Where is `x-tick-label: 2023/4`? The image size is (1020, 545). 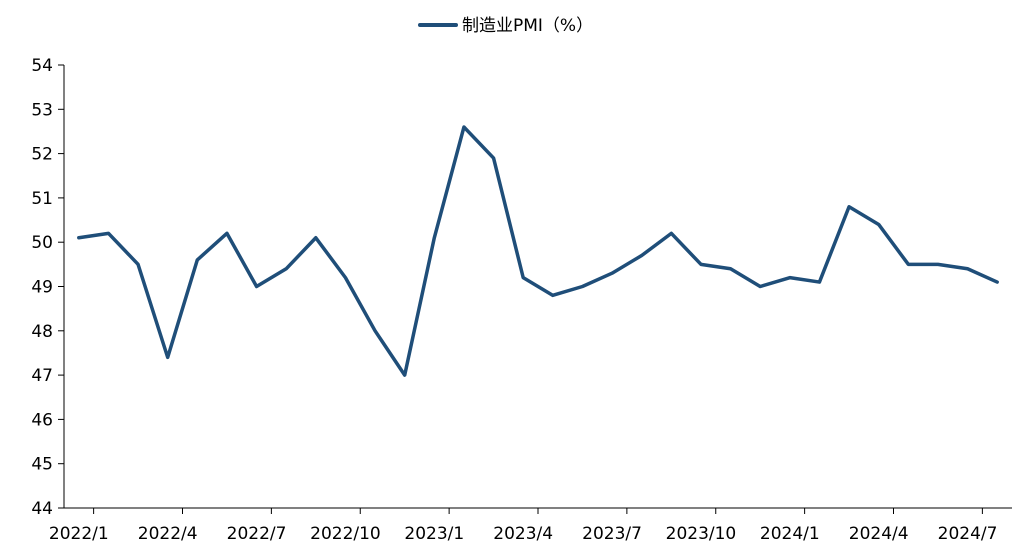 x-tick-label: 2023/4 is located at coordinates (523, 534).